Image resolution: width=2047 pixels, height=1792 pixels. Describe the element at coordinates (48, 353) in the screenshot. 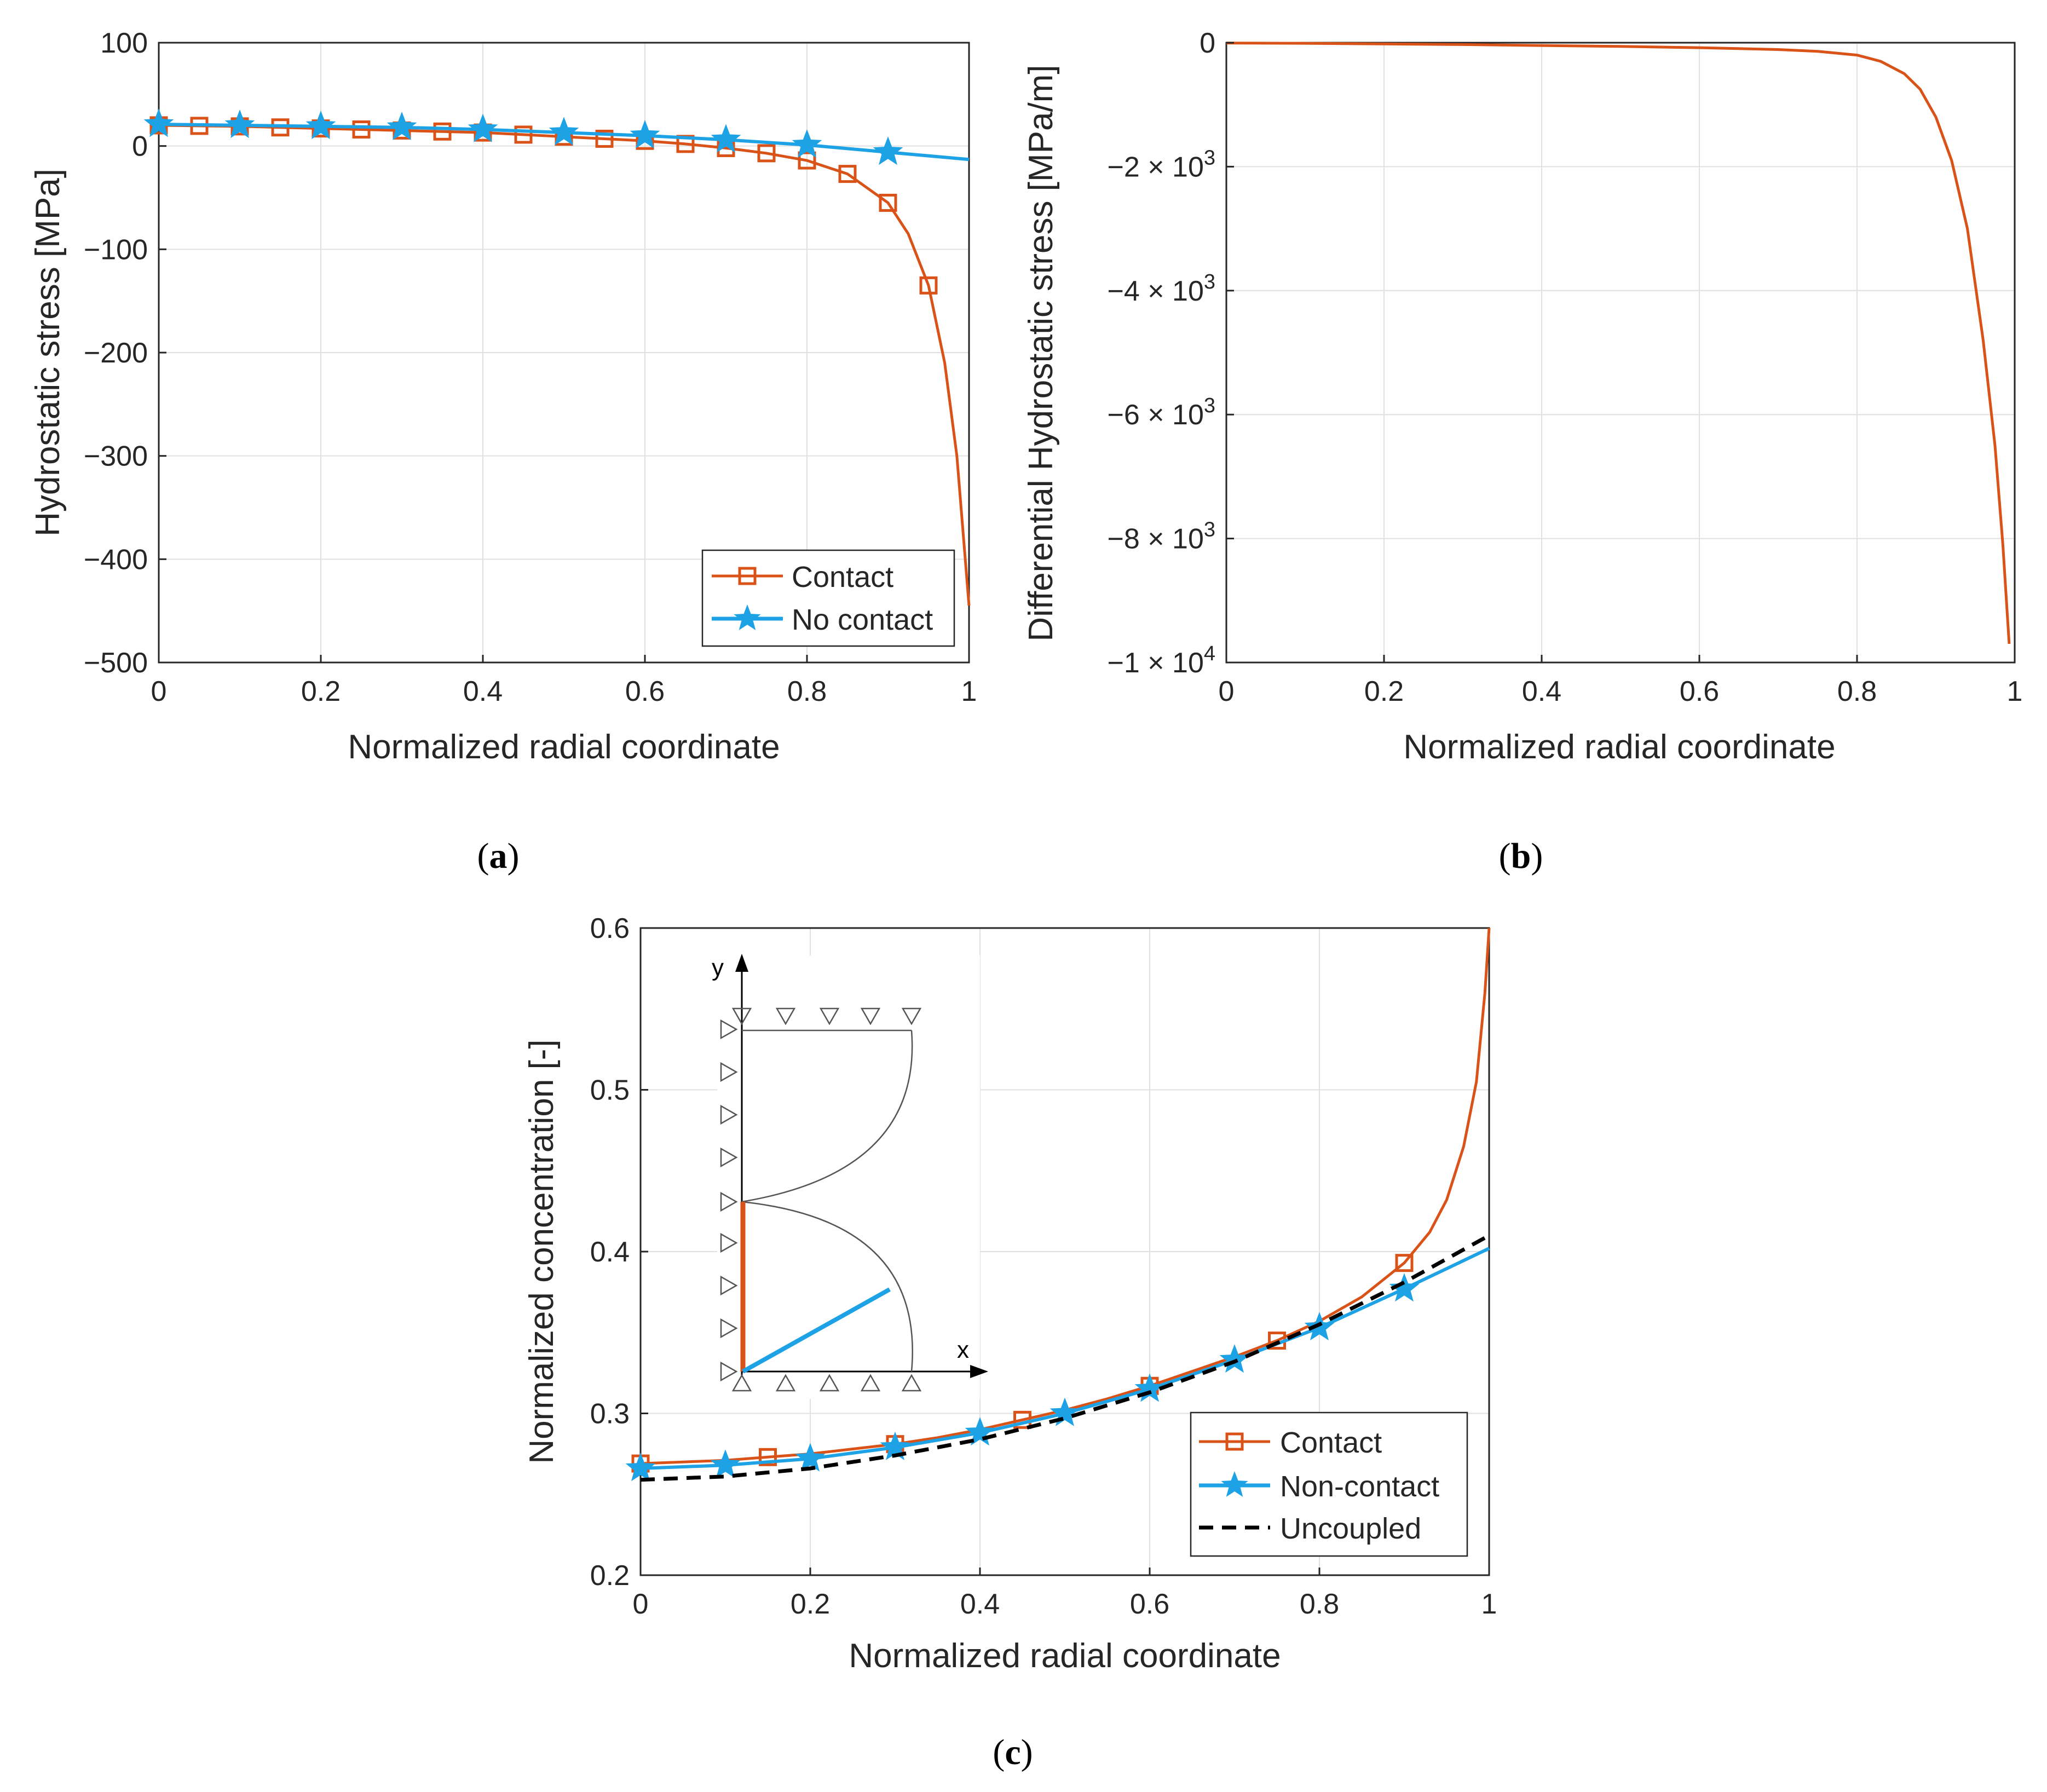

I see `panel-a-y-axis-label: Hydrostatic stress [MPa]` at that location.